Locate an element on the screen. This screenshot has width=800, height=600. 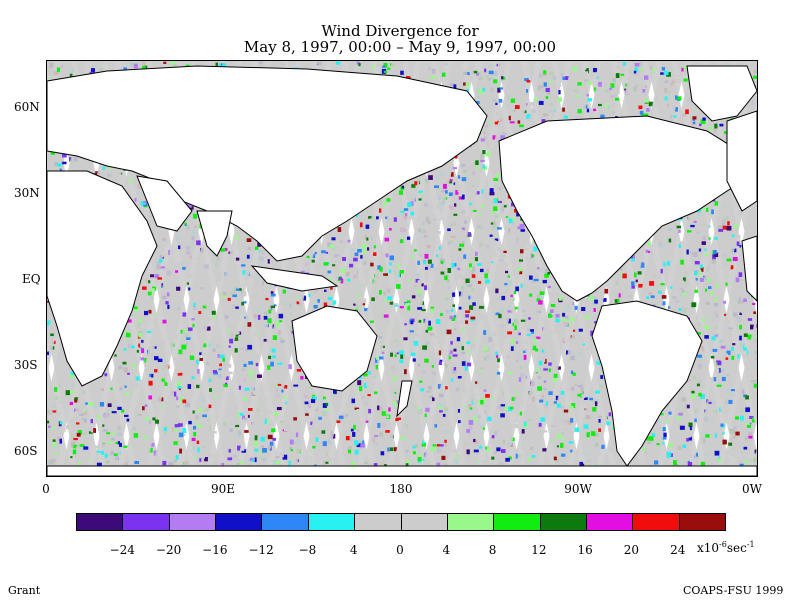
lon-label-90w: 90W is located at coordinates (578, 489).